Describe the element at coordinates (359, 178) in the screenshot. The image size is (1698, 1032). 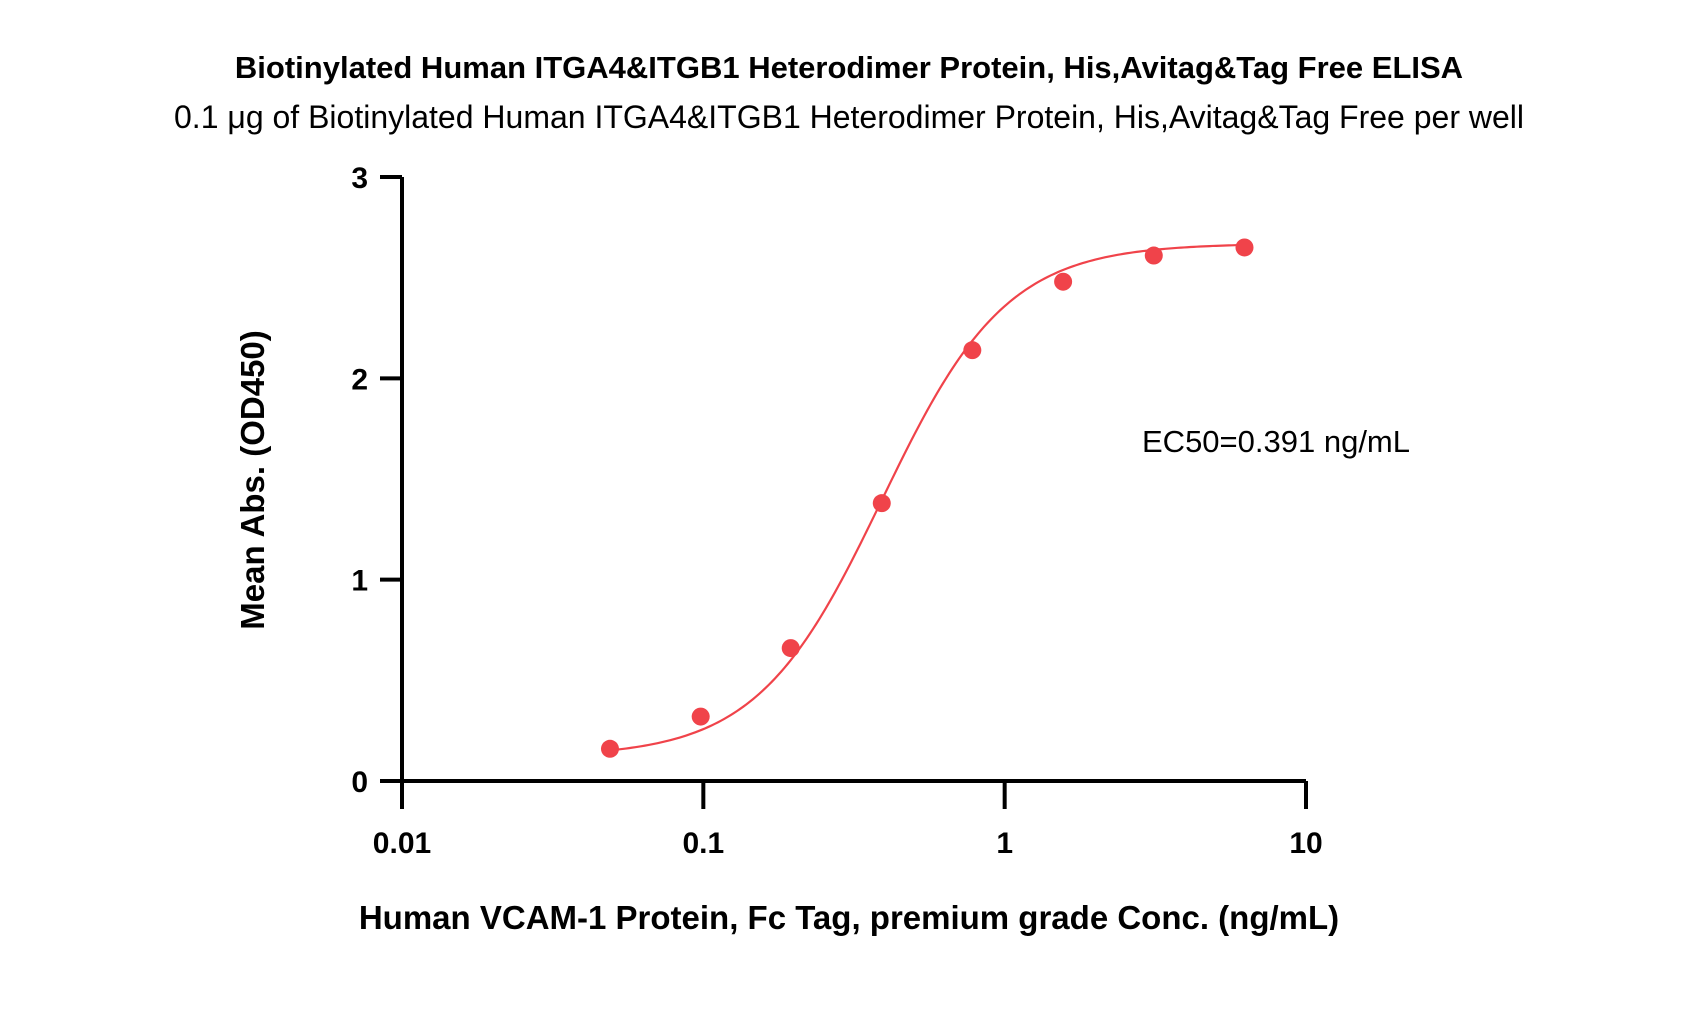
I see `y-tick-label: 3` at that location.